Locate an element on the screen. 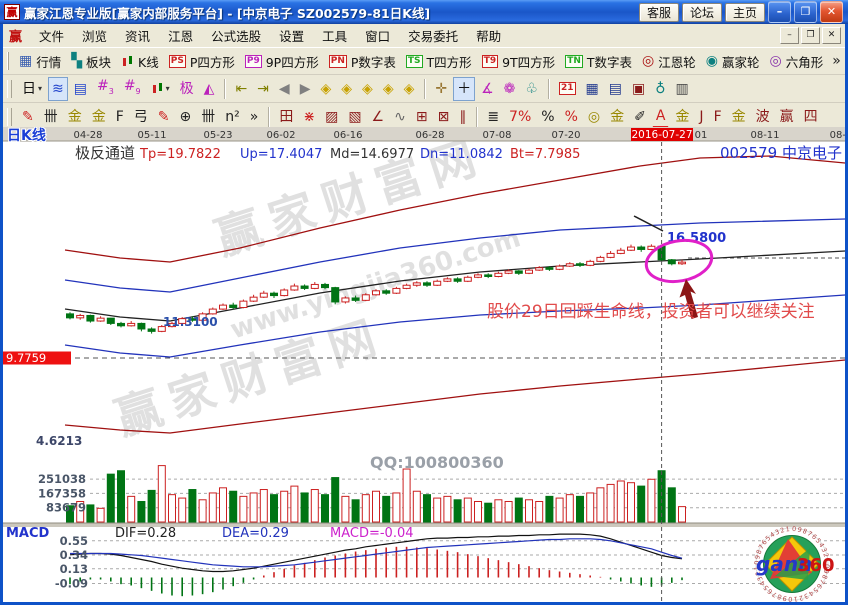  next-bar-button: ▶ is located at coordinates (305, 89).